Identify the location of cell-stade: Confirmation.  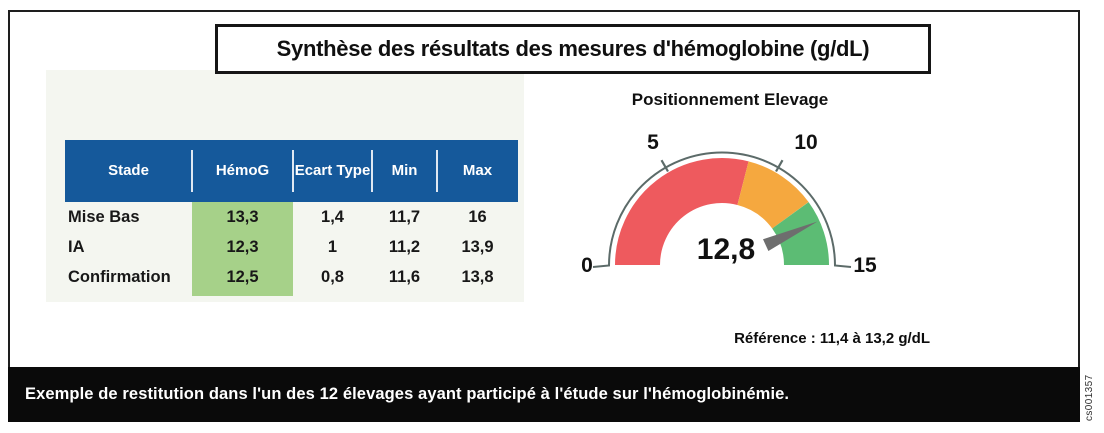
(119, 276).